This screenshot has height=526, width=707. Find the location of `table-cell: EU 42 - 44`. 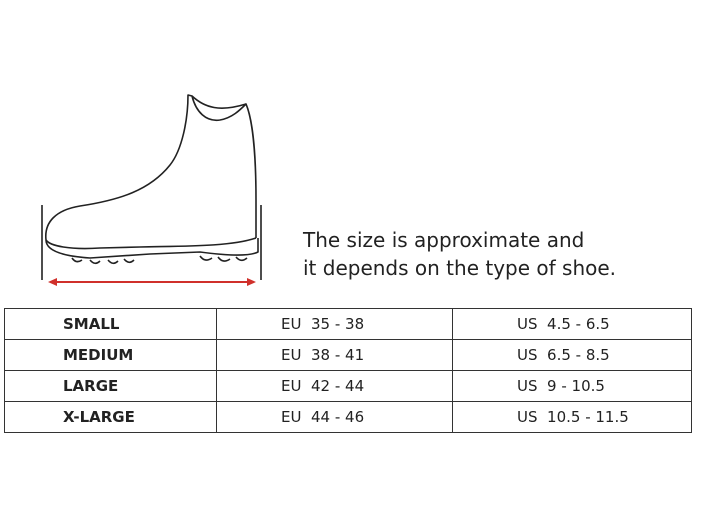

table-cell: EU 42 - 44 is located at coordinates (334, 386).